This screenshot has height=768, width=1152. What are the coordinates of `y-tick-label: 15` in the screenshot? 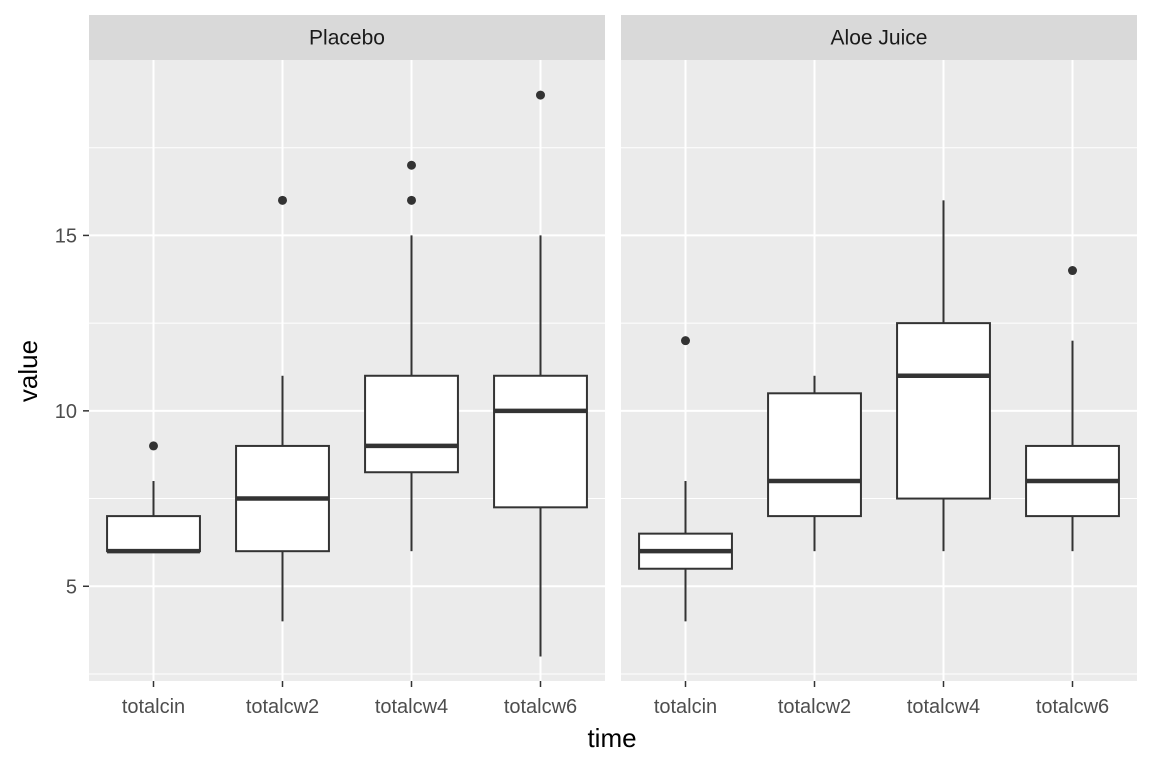 It's located at (66, 236).